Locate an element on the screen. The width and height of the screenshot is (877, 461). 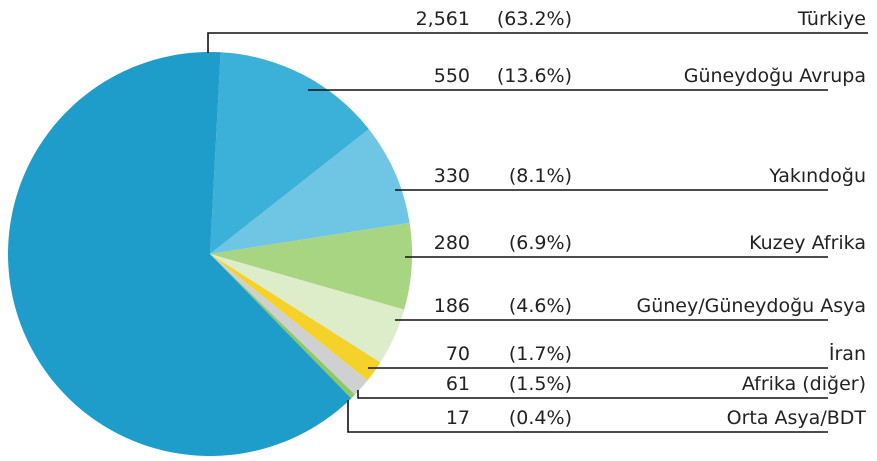
category-label: Orta Asya/BDT is located at coordinates (797, 418).